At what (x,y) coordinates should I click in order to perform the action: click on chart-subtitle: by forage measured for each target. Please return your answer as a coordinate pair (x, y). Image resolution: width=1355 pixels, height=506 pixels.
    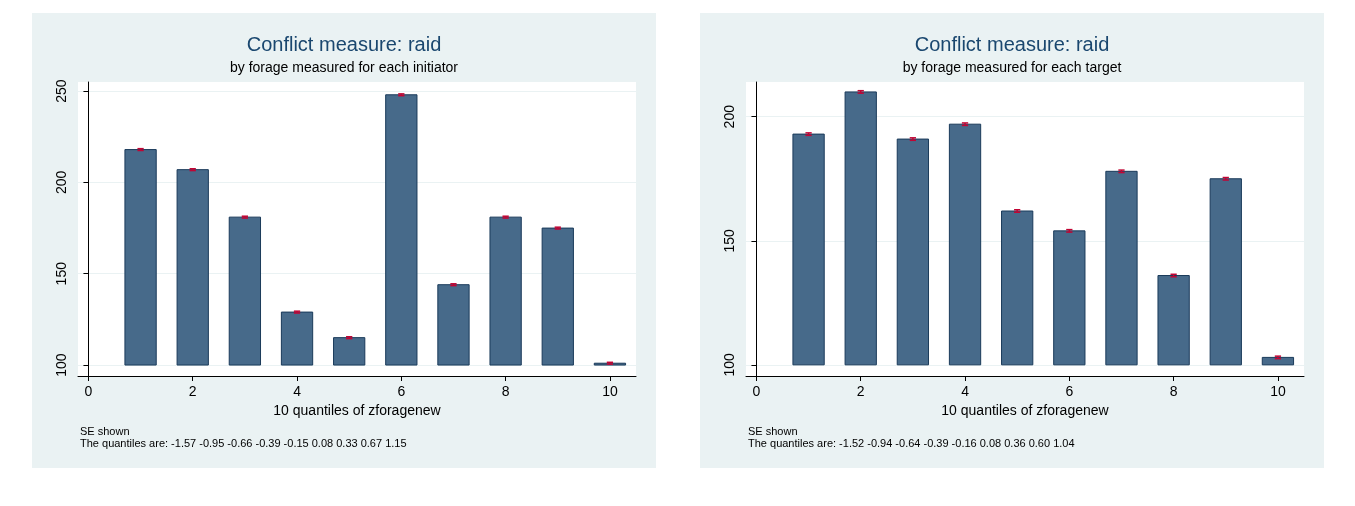
    Looking at the image, I should click on (1012, 67).